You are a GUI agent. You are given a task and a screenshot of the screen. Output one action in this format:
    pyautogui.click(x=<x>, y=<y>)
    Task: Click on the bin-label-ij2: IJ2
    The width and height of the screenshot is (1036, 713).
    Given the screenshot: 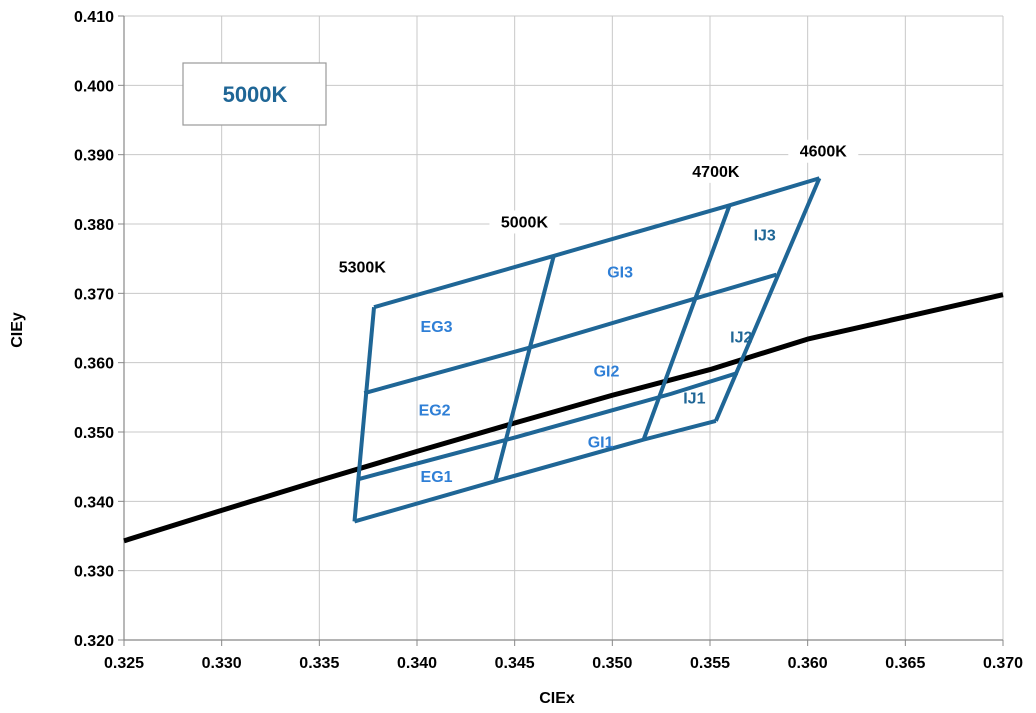 What is the action you would take?
    pyautogui.click(x=741, y=338)
    